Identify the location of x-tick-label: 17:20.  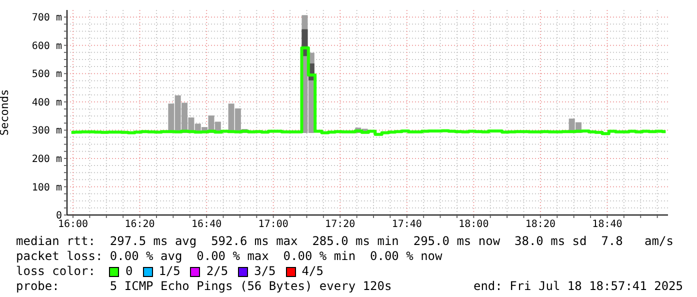
(340, 224).